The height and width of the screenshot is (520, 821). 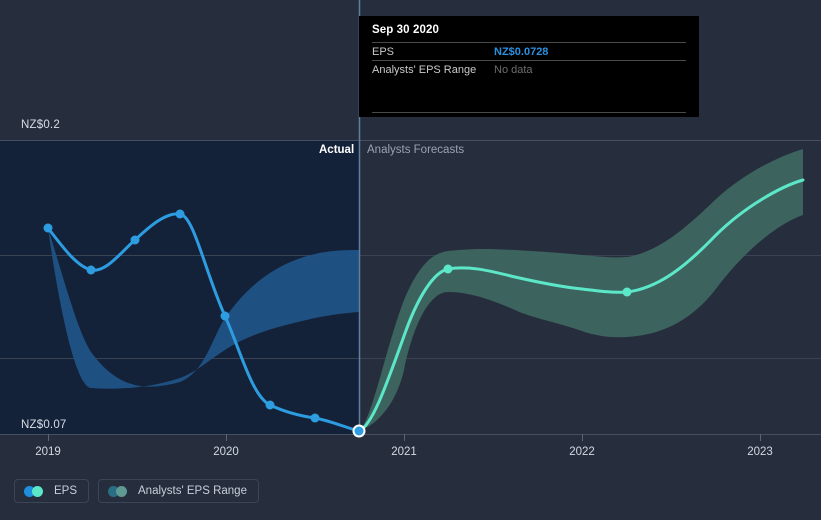 I want to click on tooltip-footer-rule, so click(x=529, y=113).